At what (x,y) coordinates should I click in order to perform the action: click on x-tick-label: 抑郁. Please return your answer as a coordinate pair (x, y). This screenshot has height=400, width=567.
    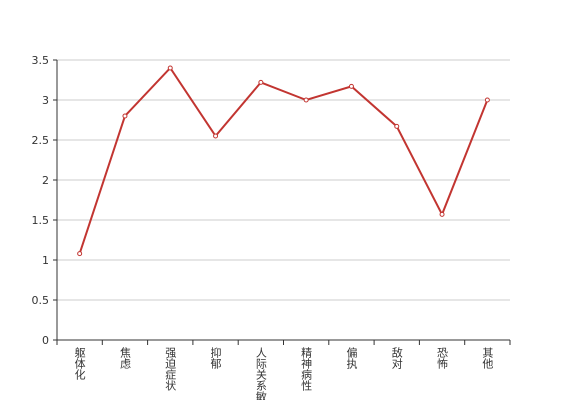
    Looking at the image, I should click on (215, 357).